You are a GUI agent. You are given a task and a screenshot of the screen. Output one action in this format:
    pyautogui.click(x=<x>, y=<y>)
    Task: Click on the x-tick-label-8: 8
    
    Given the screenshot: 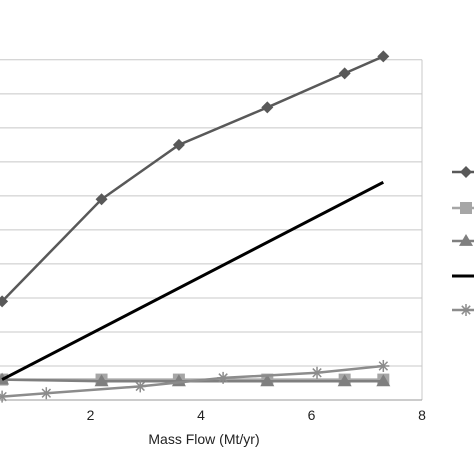 What is the action you would take?
    pyautogui.click(x=422, y=415)
    